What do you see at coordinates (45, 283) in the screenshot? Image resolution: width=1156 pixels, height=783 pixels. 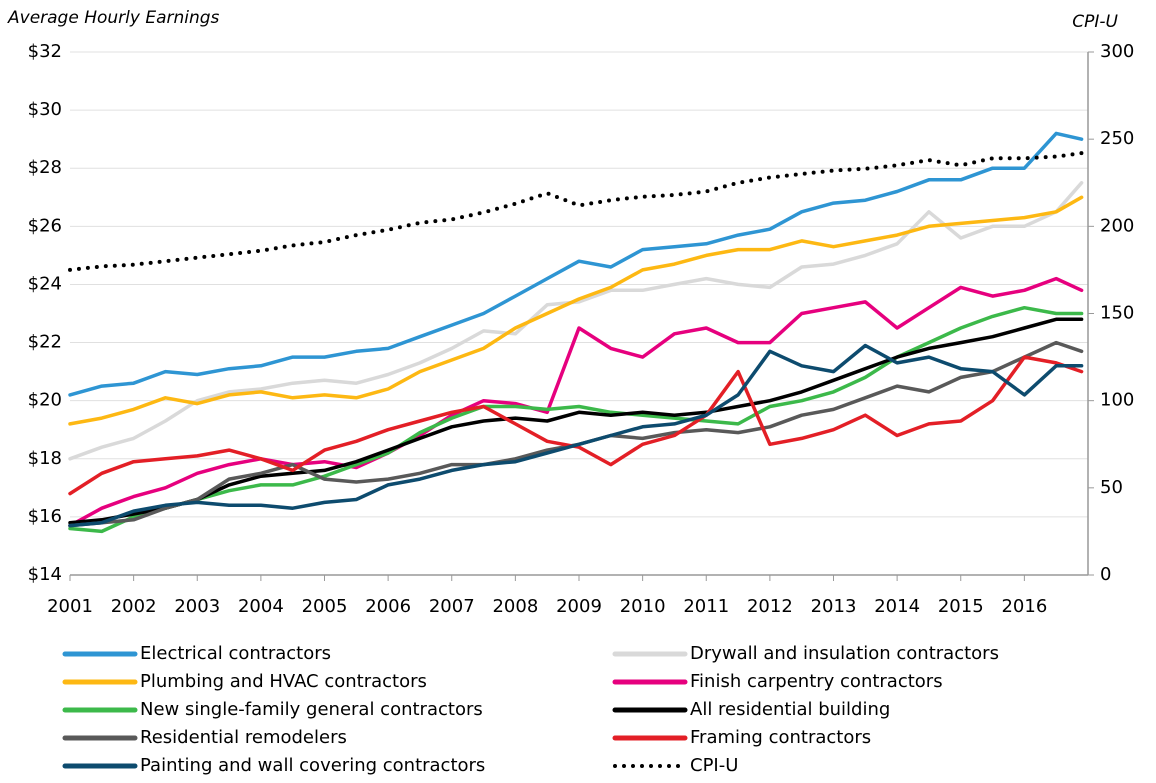 I see `y-tick-label: $24` at bounding box center [45, 283].